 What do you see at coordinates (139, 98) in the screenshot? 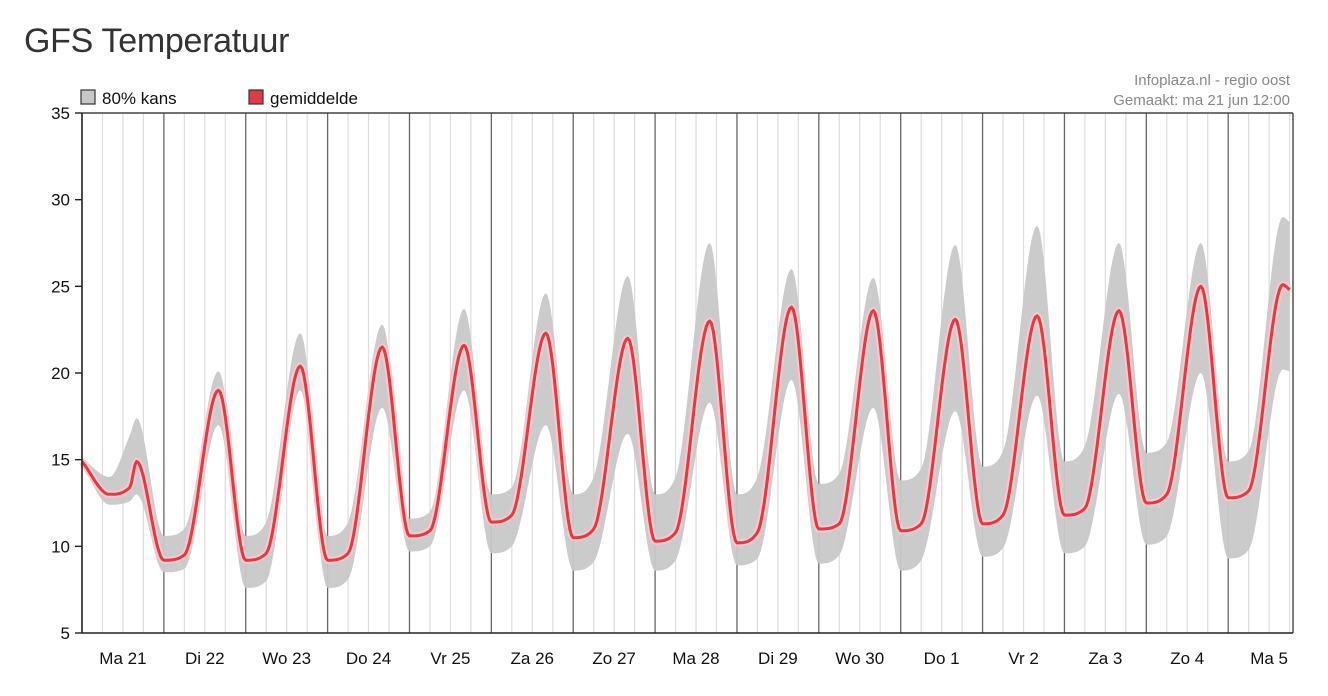
I see `legend-label-band: 80% kans` at bounding box center [139, 98].